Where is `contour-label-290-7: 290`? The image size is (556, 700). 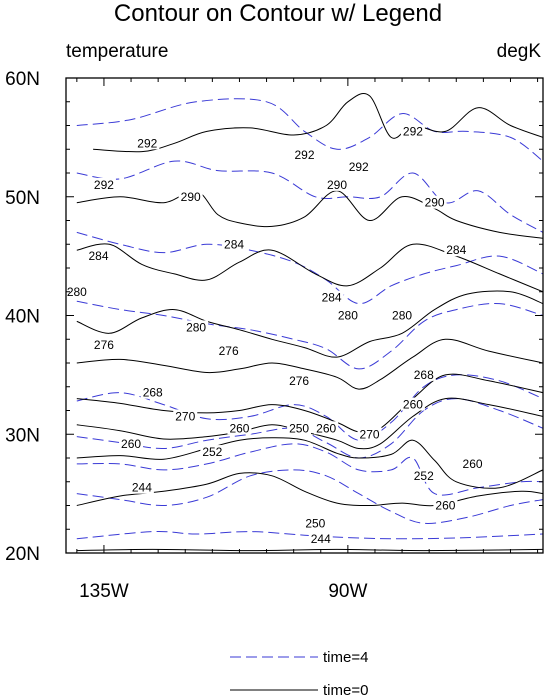 contour-label-290-7: 290 is located at coordinates (435, 203).